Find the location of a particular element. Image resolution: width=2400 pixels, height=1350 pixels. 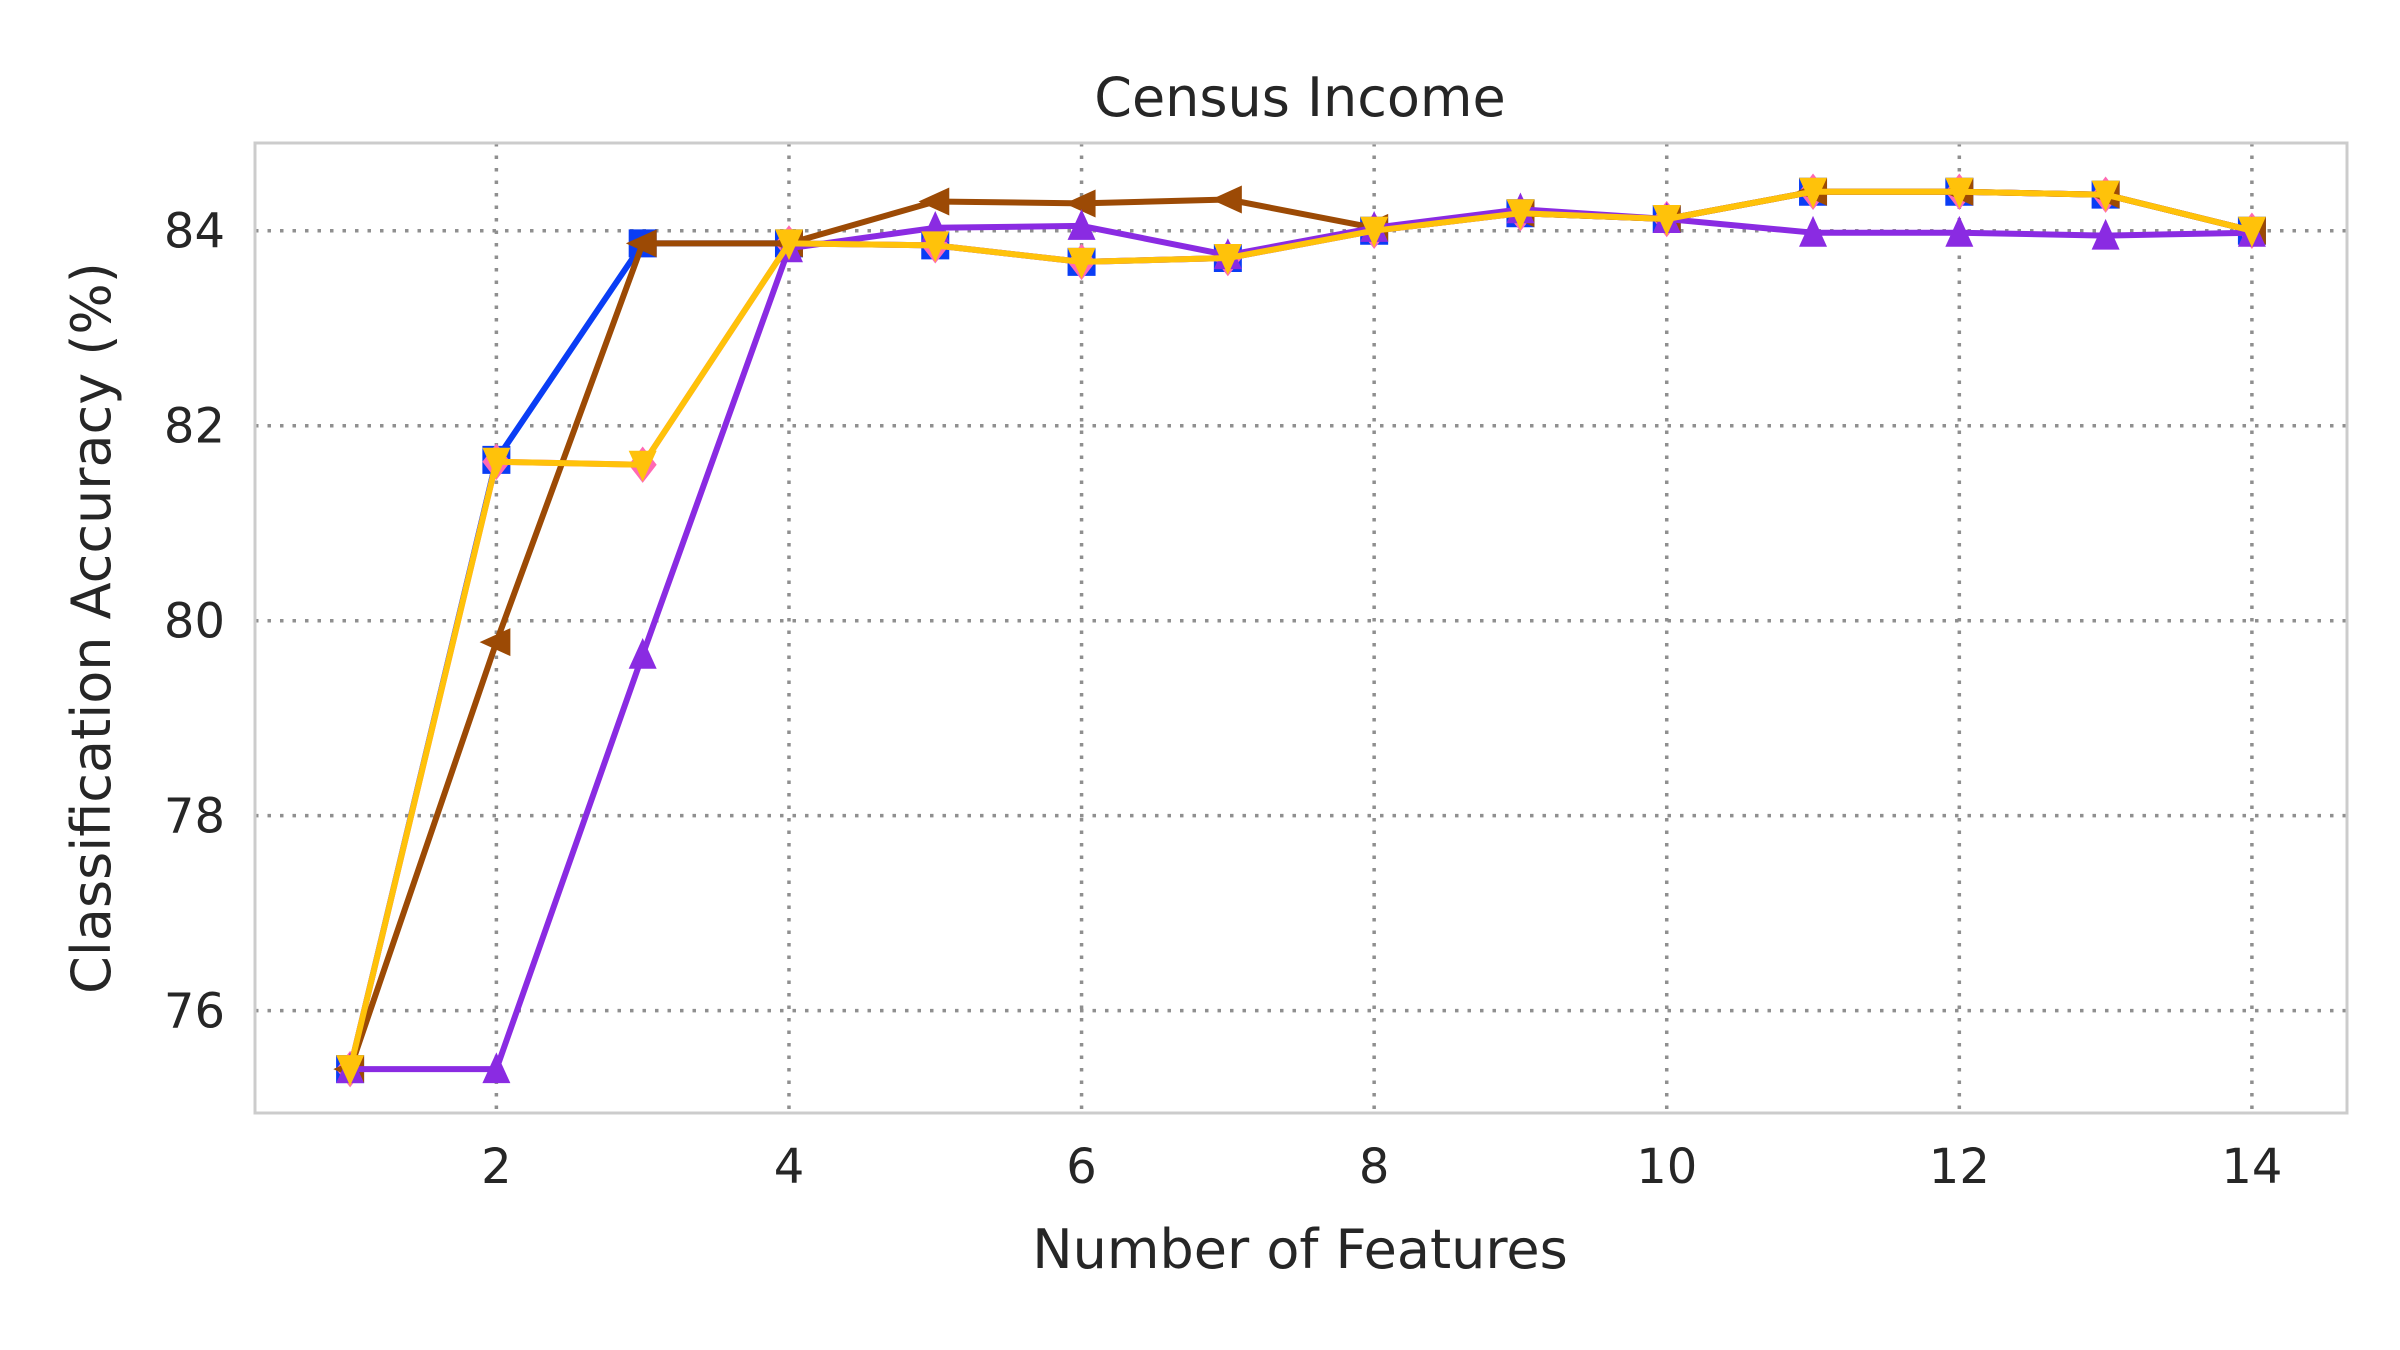

y-tick-label: 84 is located at coordinates (194, 232).